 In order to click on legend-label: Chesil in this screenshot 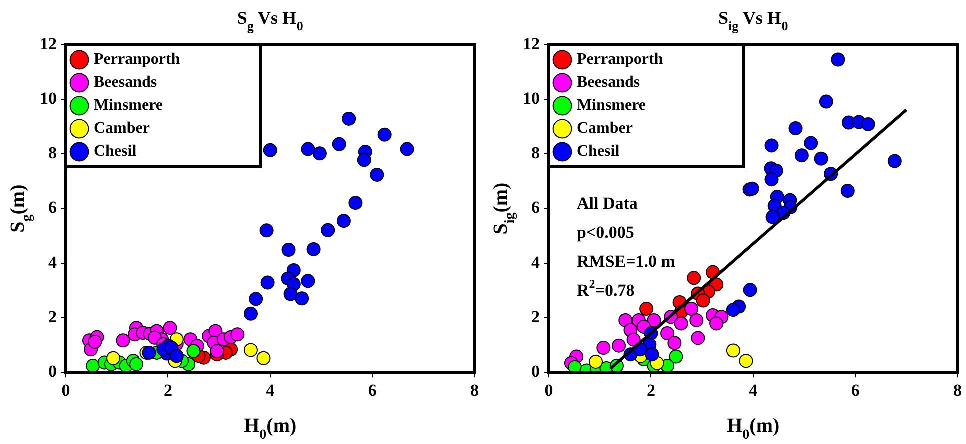, I will do `click(116, 151)`.